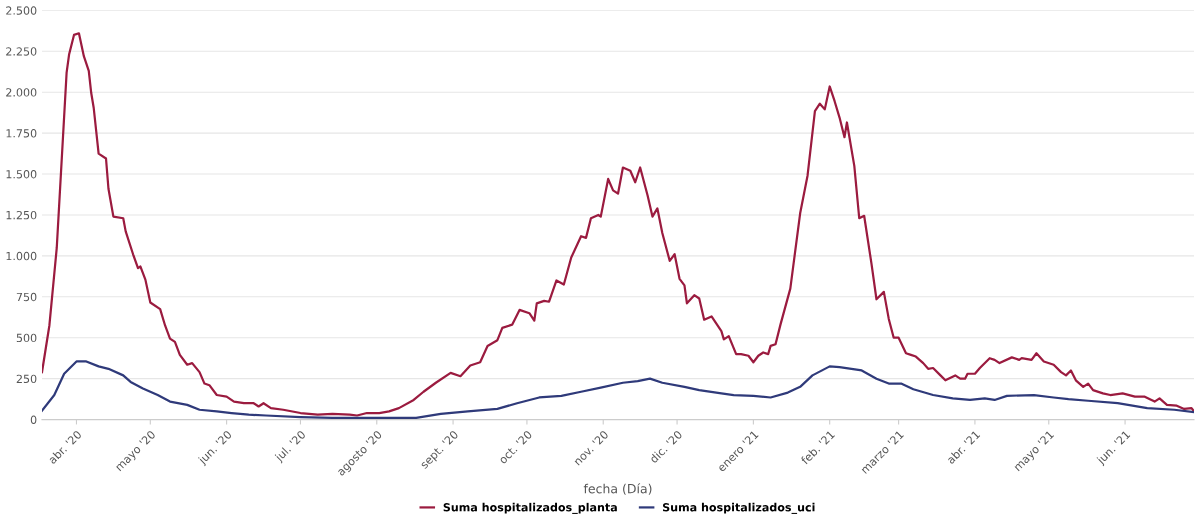  What do you see at coordinates (26, 297) in the screenshot?
I see `y-tick-label: 750` at bounding box center [26, 297].